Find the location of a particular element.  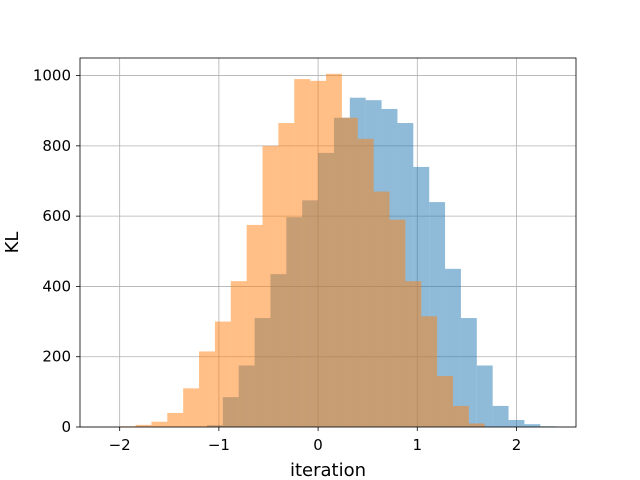

y-tick-label: 1000 is located at coordinates (52, 76).